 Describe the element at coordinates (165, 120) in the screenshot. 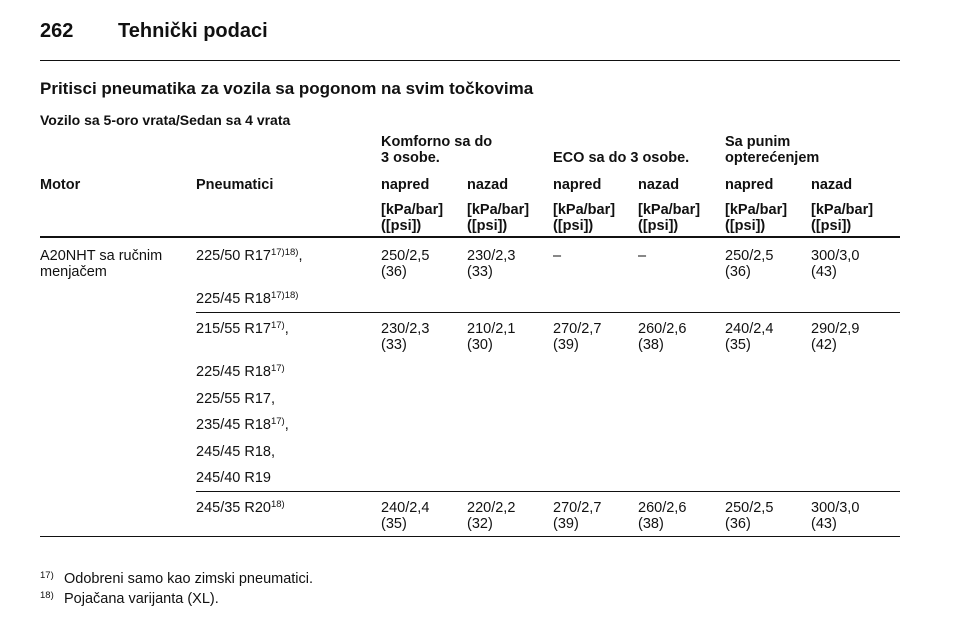

I see `subtitle: Vozilo sa 5-oro vrata/Sedan sa 4 vrata` at that location.